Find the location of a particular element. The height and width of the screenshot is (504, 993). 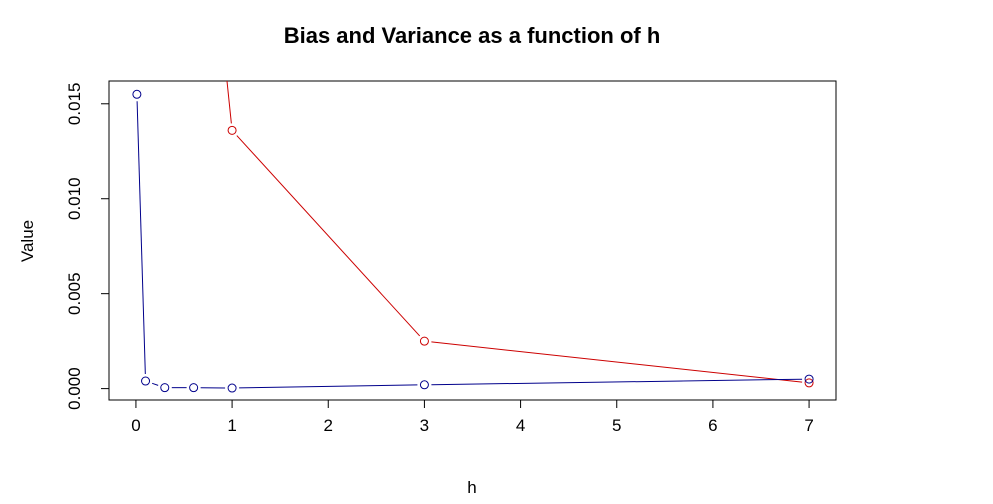

x-tick-label: 6 is located at coordinates (712, 425).